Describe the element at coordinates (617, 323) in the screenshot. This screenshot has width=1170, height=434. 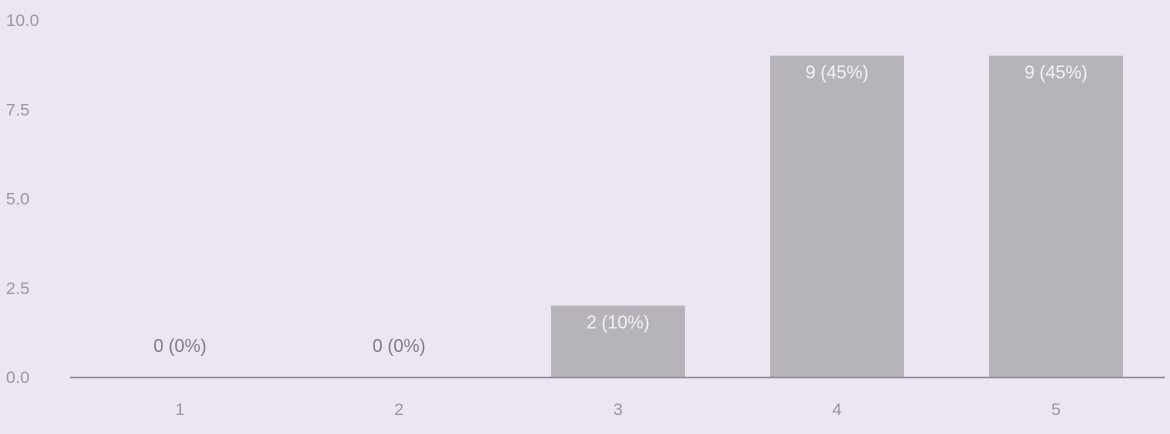
I see `bar-data-label: 2 (10%)` at that location.